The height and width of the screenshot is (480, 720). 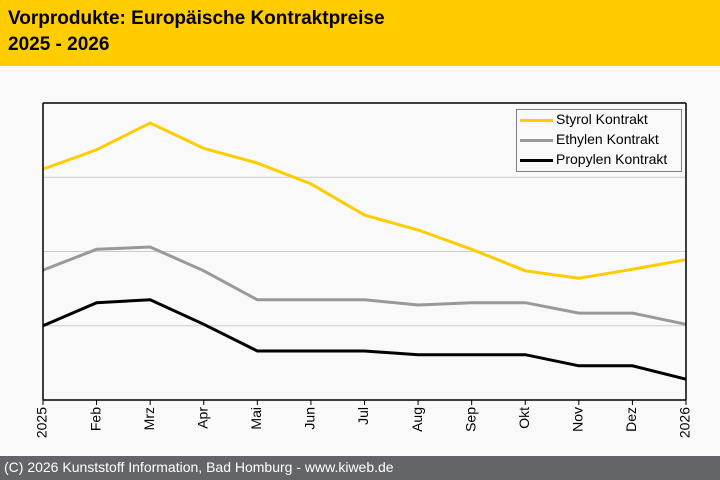 What do you see at coordinates (310, 418) in the screenshot?
I see `x-tick-label-Jun: Jun` at bounding box center [310, 418].